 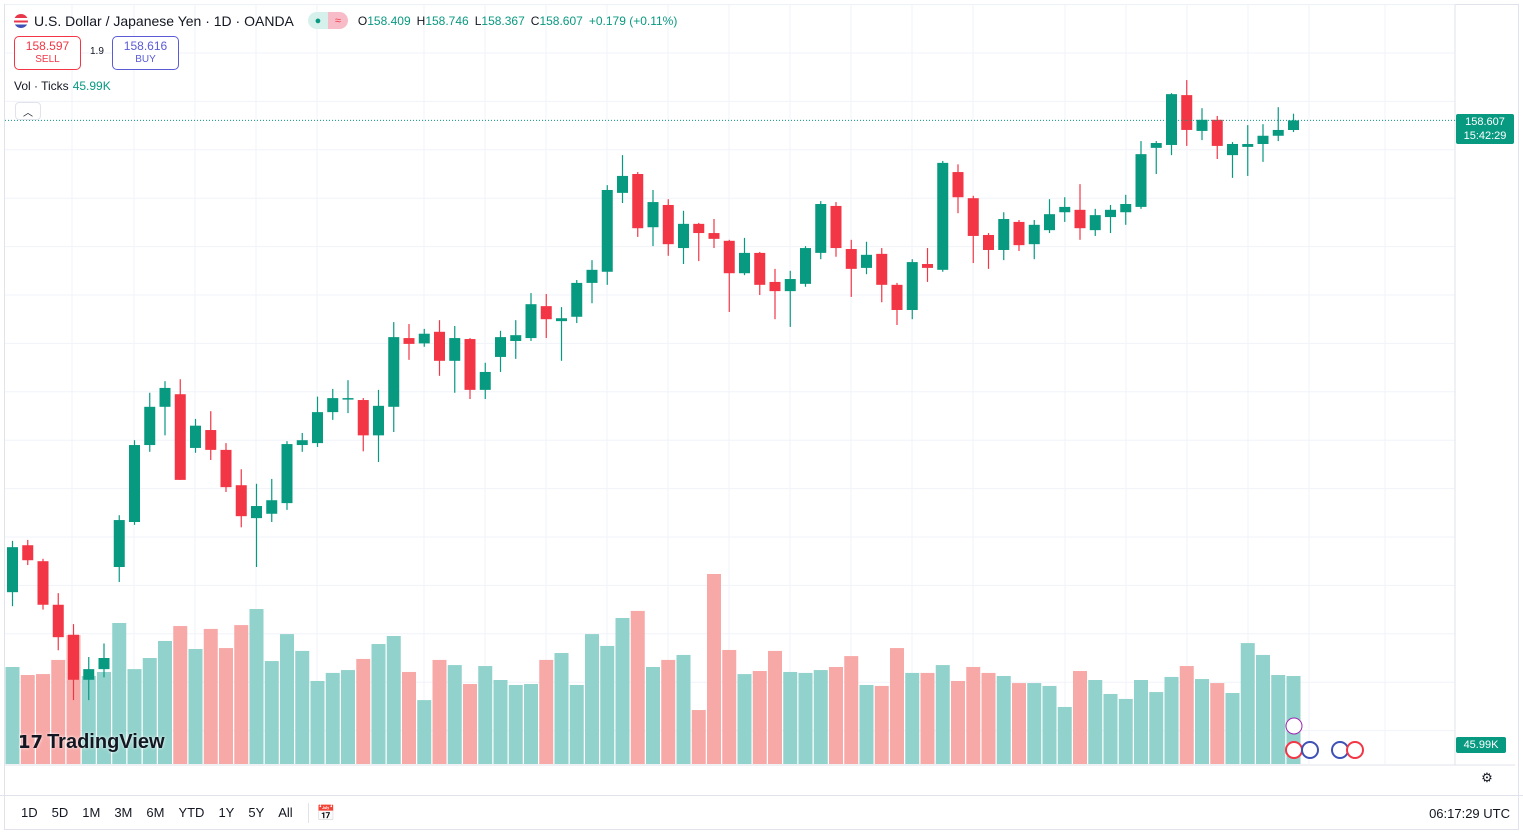 I want to click on volume-legend: Vol · Ticks 45.99K, so click(x=62, y=86).